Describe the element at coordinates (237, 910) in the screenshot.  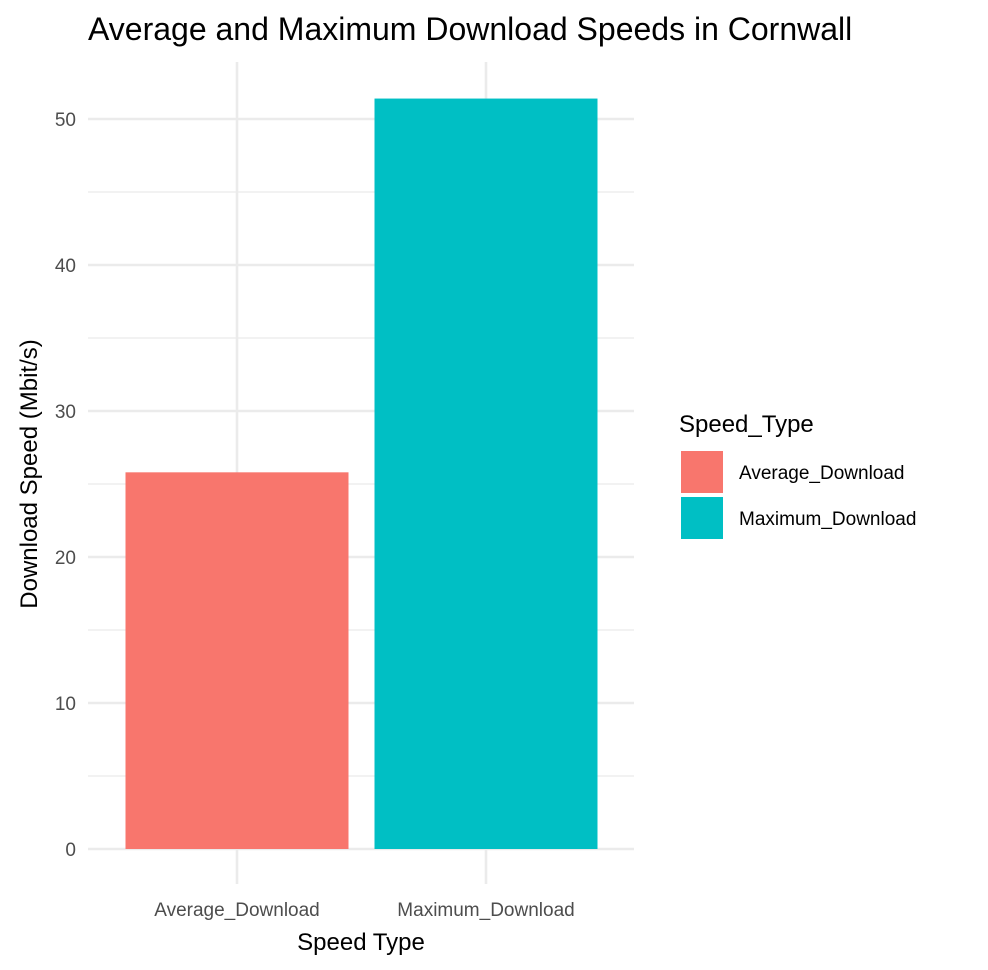
I see `x-tick-label: Average_Download` at that location.